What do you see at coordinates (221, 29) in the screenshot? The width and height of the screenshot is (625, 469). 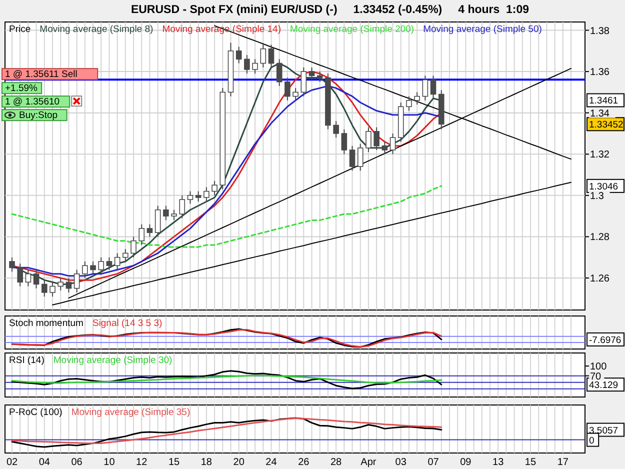 I see `text: Moving average (Simple 14)` at bounding box center [221, 29].